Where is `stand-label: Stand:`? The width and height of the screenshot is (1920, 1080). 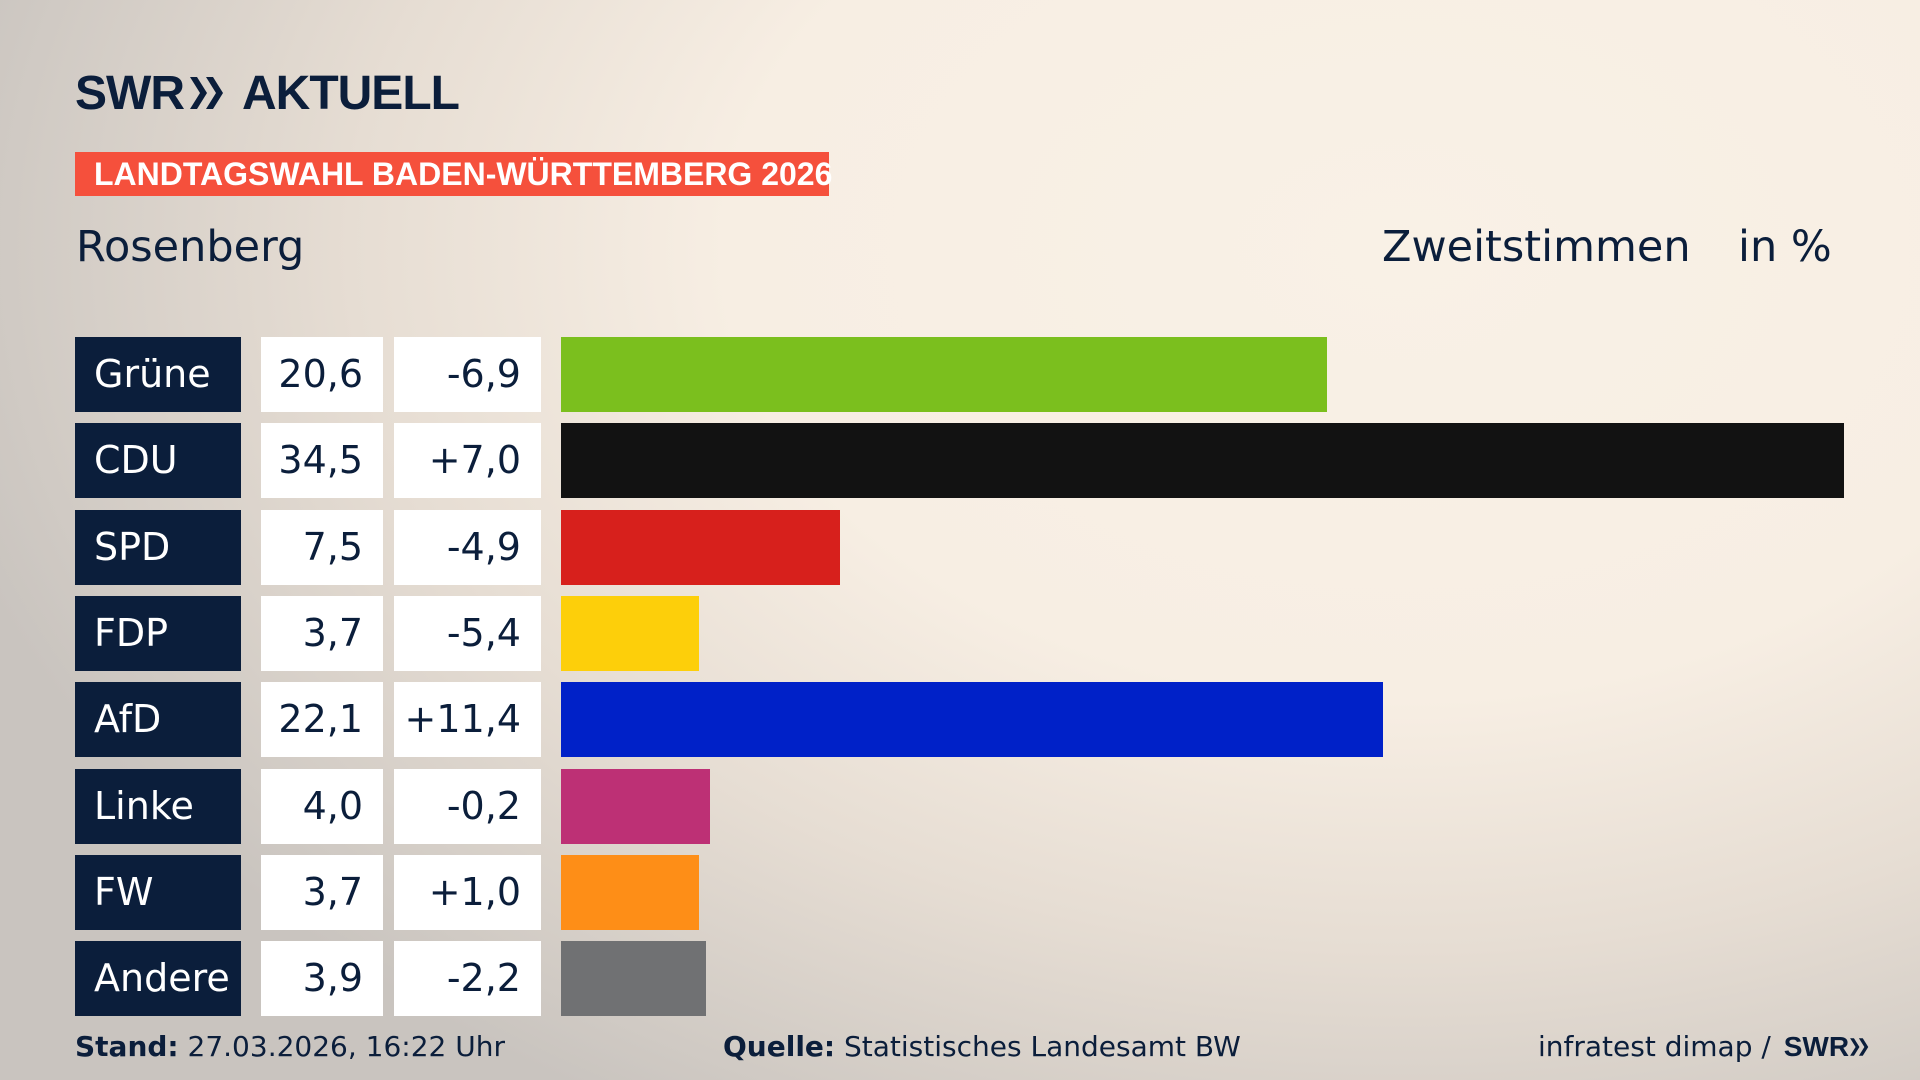
stand-label: Stand: is located at coordinates (127, 1046).